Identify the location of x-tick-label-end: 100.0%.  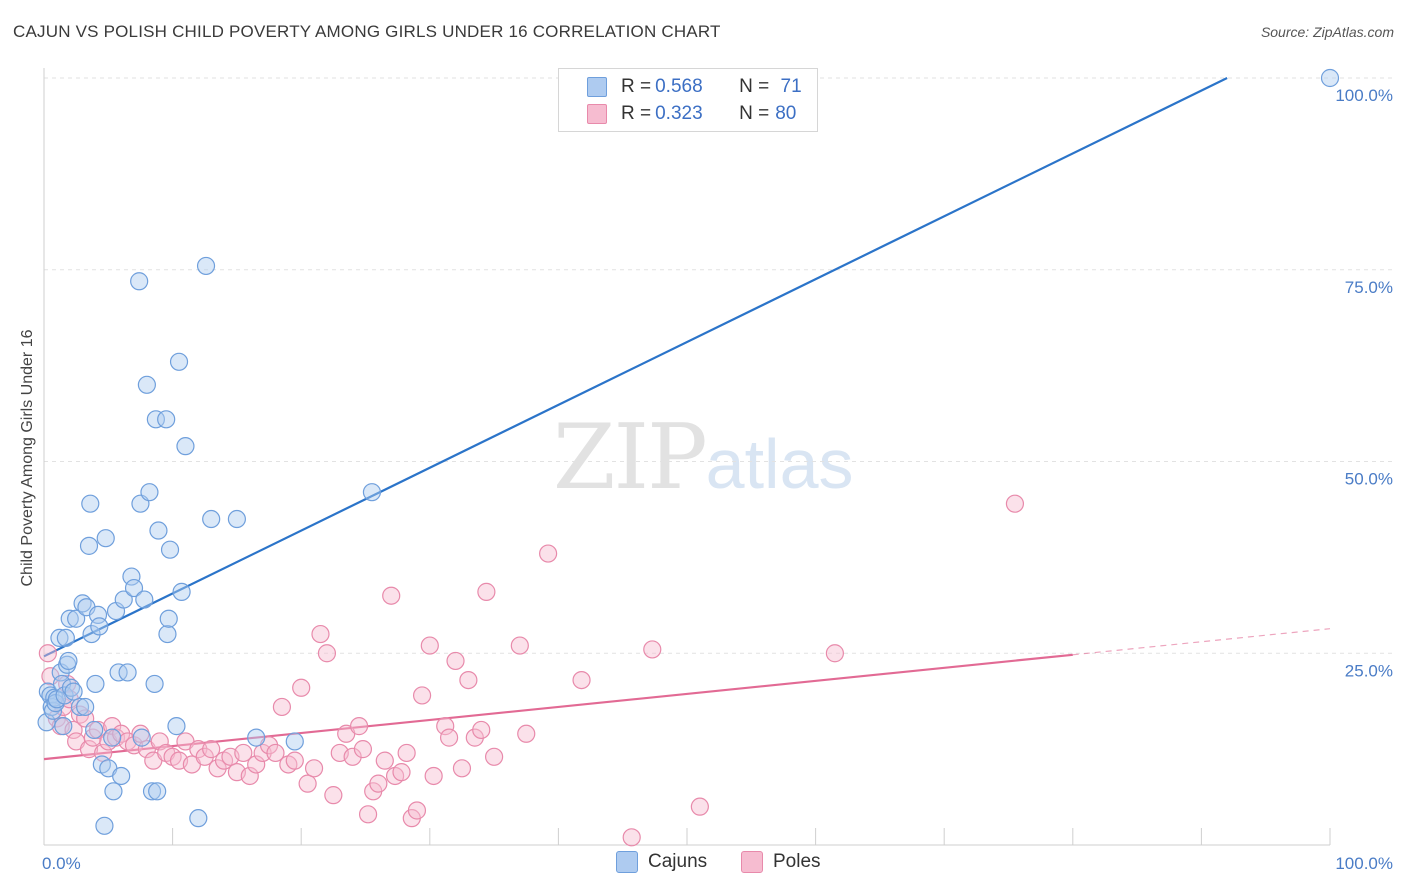
(1364, 863).